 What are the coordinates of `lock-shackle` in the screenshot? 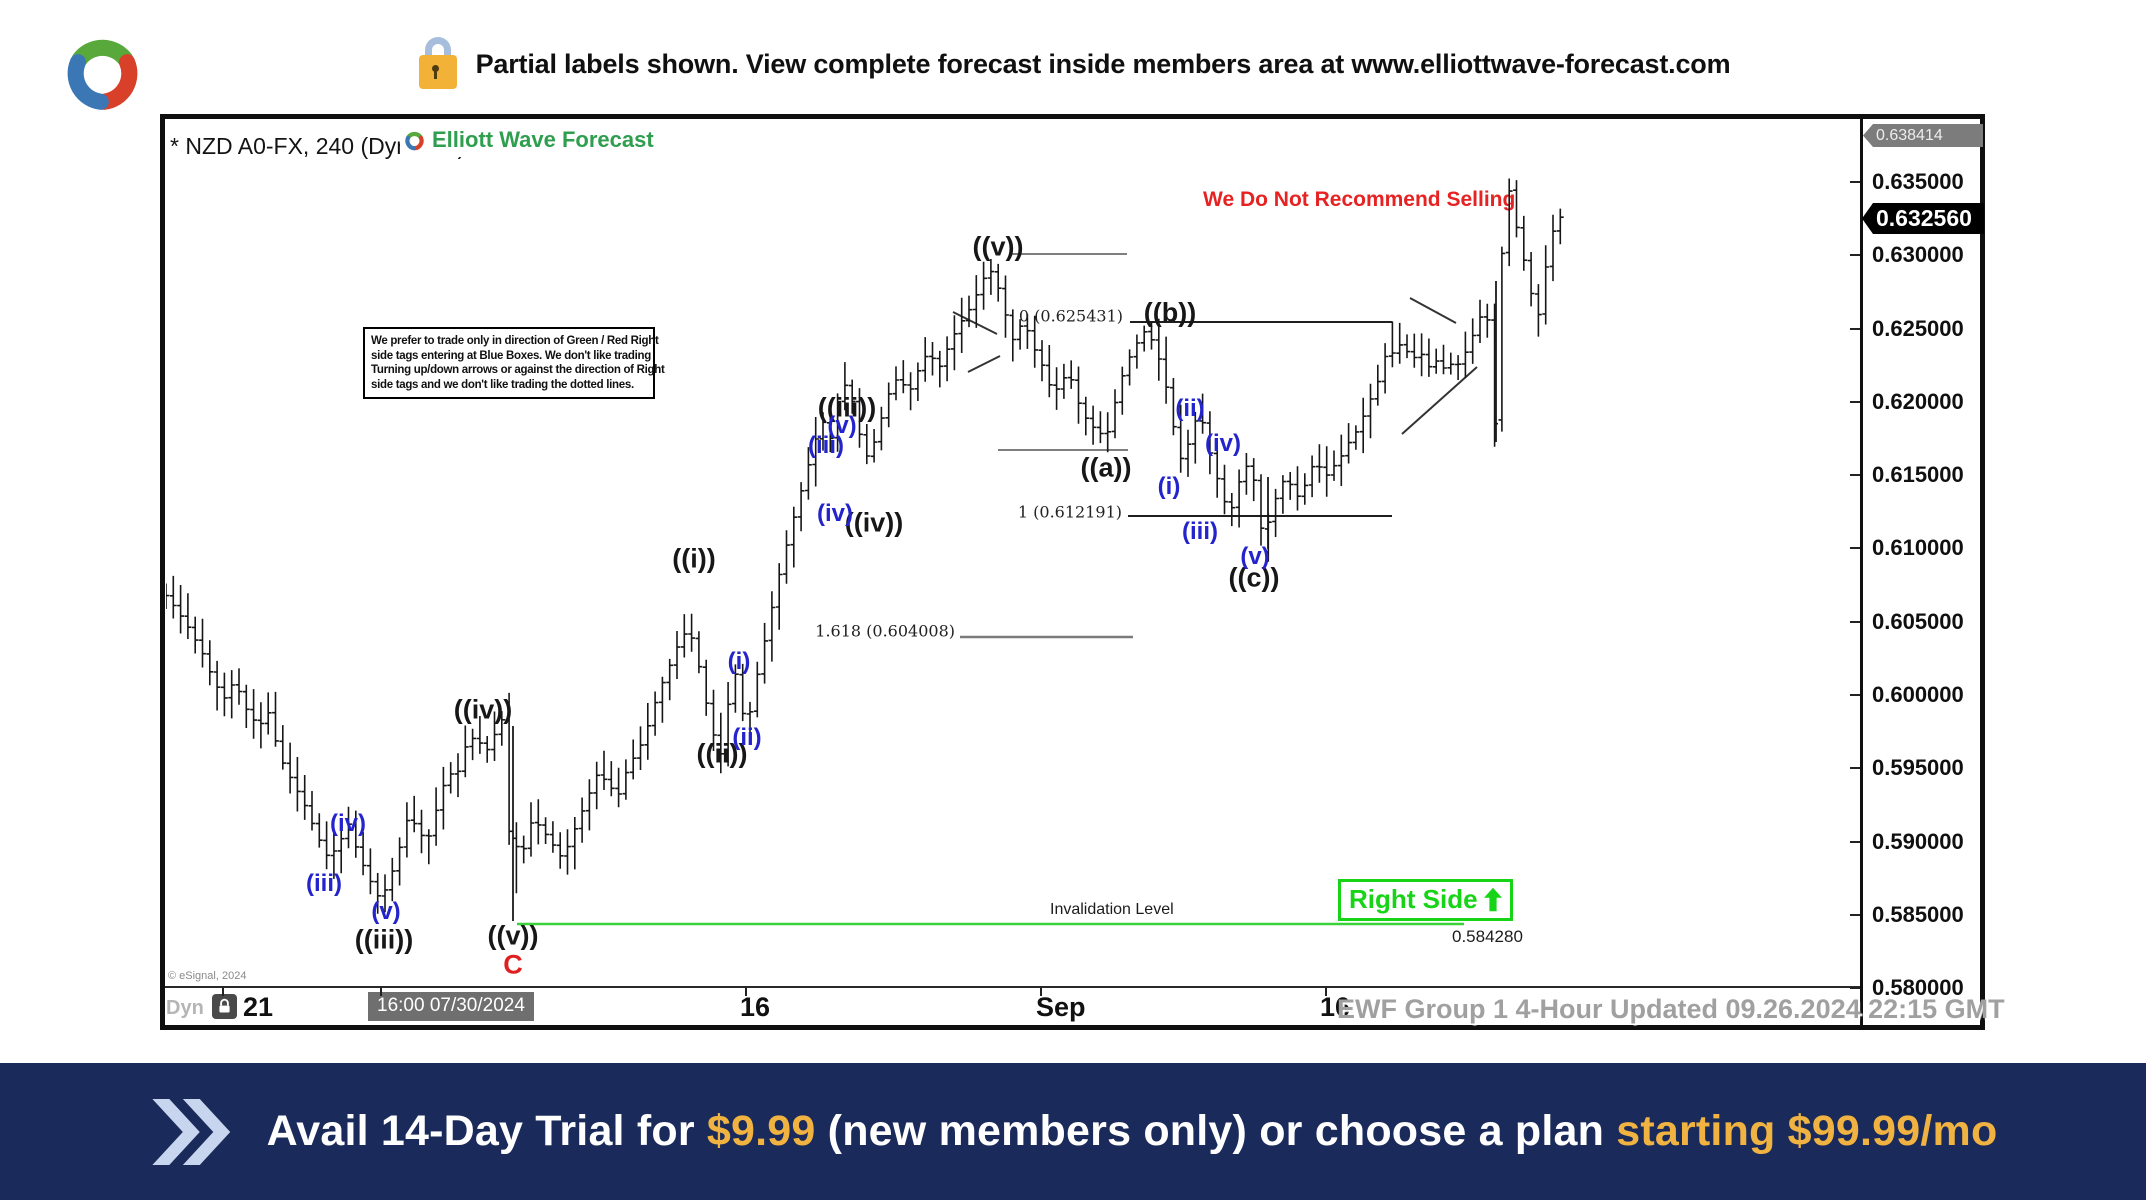 It's located at (437, 48).